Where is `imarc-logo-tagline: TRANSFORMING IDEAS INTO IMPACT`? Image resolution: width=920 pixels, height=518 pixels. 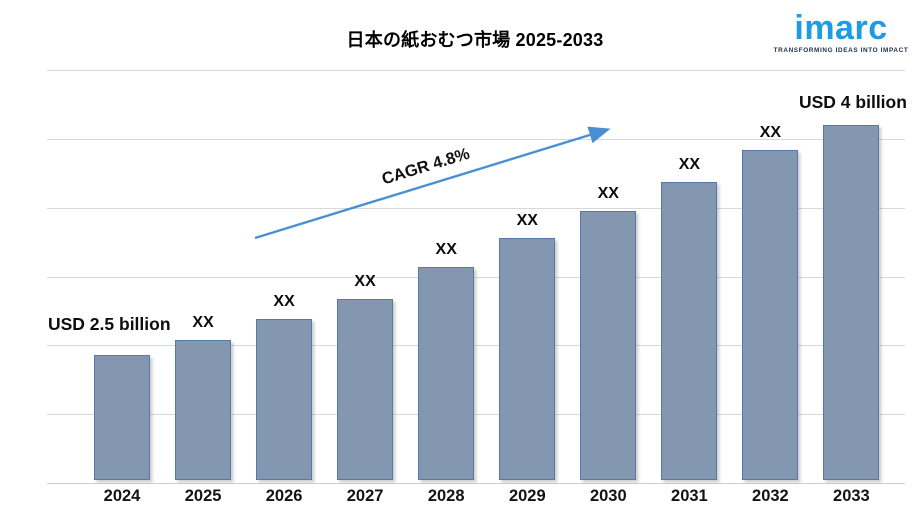 imarc-logo-tagline: TRANSFORMING IDEAS INTO IMPACT is located at coordinates (841, 51).